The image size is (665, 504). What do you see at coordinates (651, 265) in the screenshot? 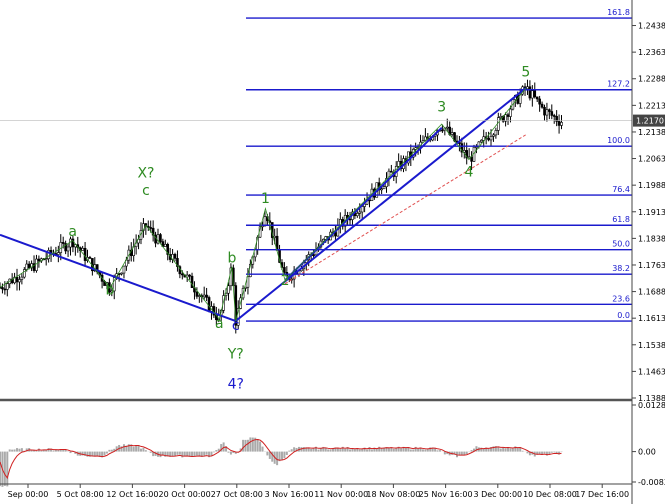
I see `price-tick-label: 1.1763` at bounding box center [651, 265].